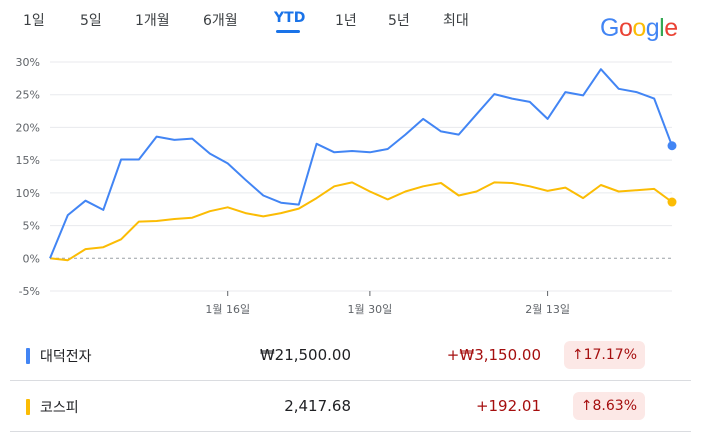 Image resolution: width=701 pixels, height=440 pixels. I want to click on tab-5d: 5일, so click(91, 21).